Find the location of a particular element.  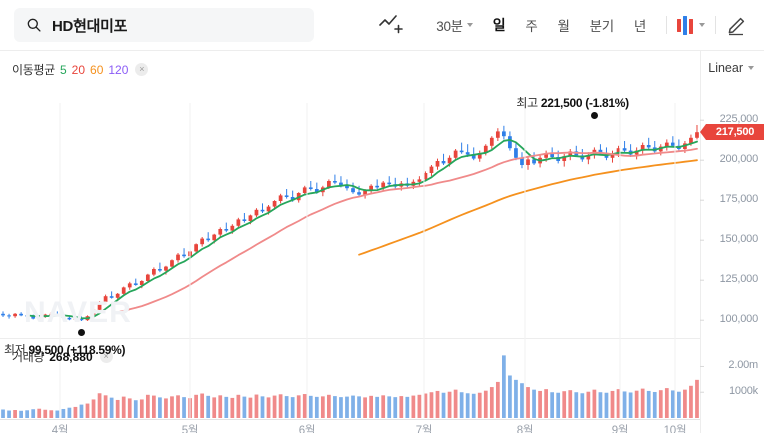

low-marker-dot is located at coordinates (81, 332).